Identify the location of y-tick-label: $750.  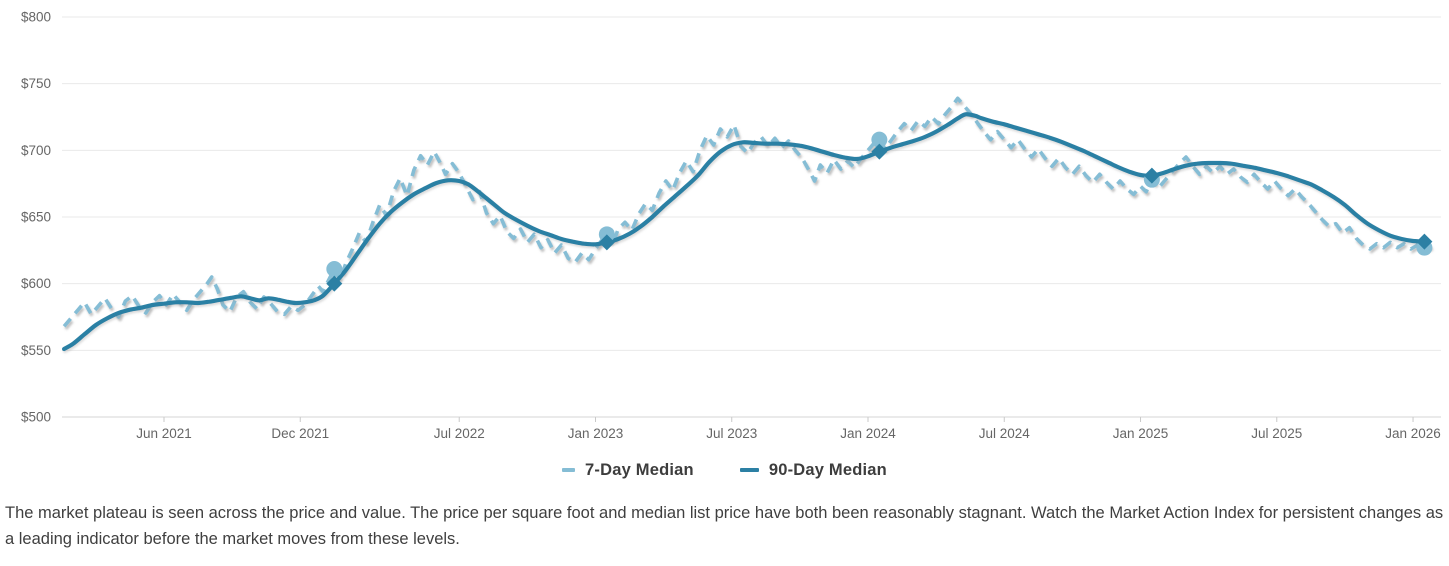
(36, 83).